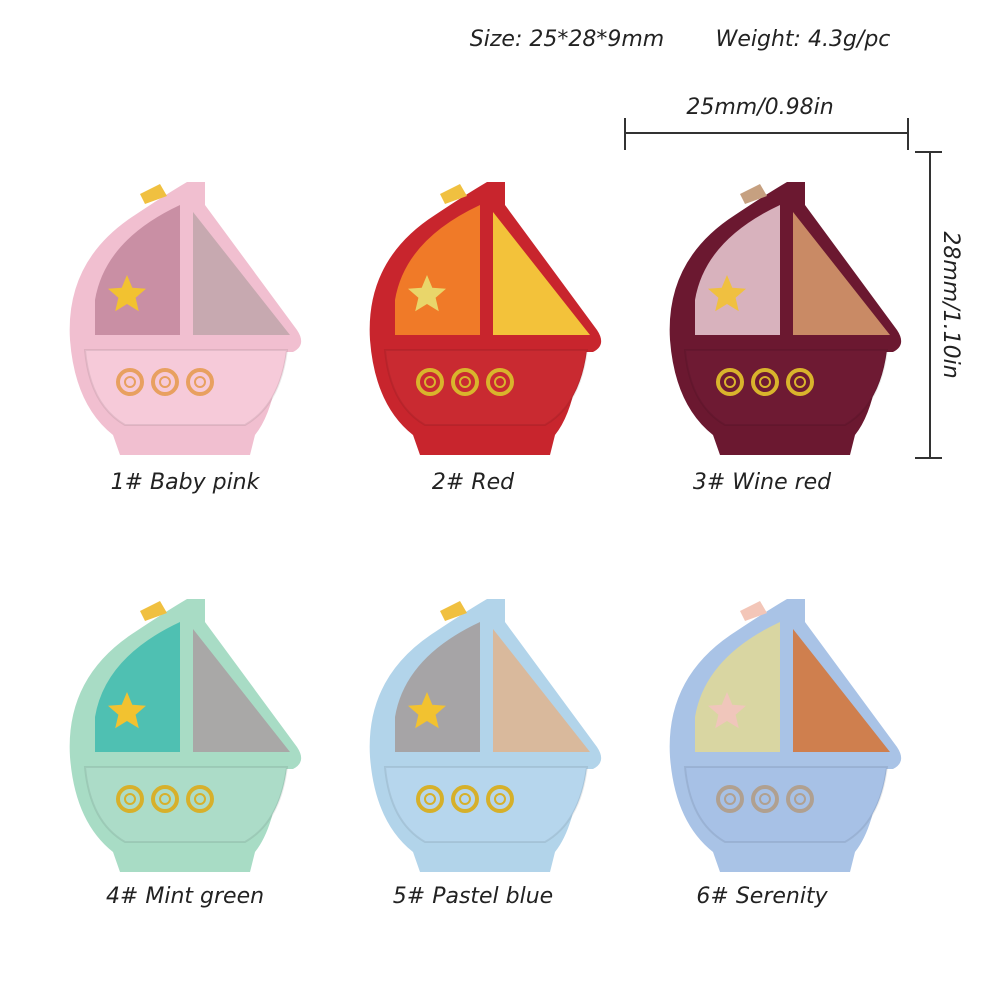 The height and width of the screenshot is (1000, 1000). What do you see at coordinates (473, 896) in the screenshot?
I see `item-label: 5# Pastel blue` at bounding box center [473, 896].